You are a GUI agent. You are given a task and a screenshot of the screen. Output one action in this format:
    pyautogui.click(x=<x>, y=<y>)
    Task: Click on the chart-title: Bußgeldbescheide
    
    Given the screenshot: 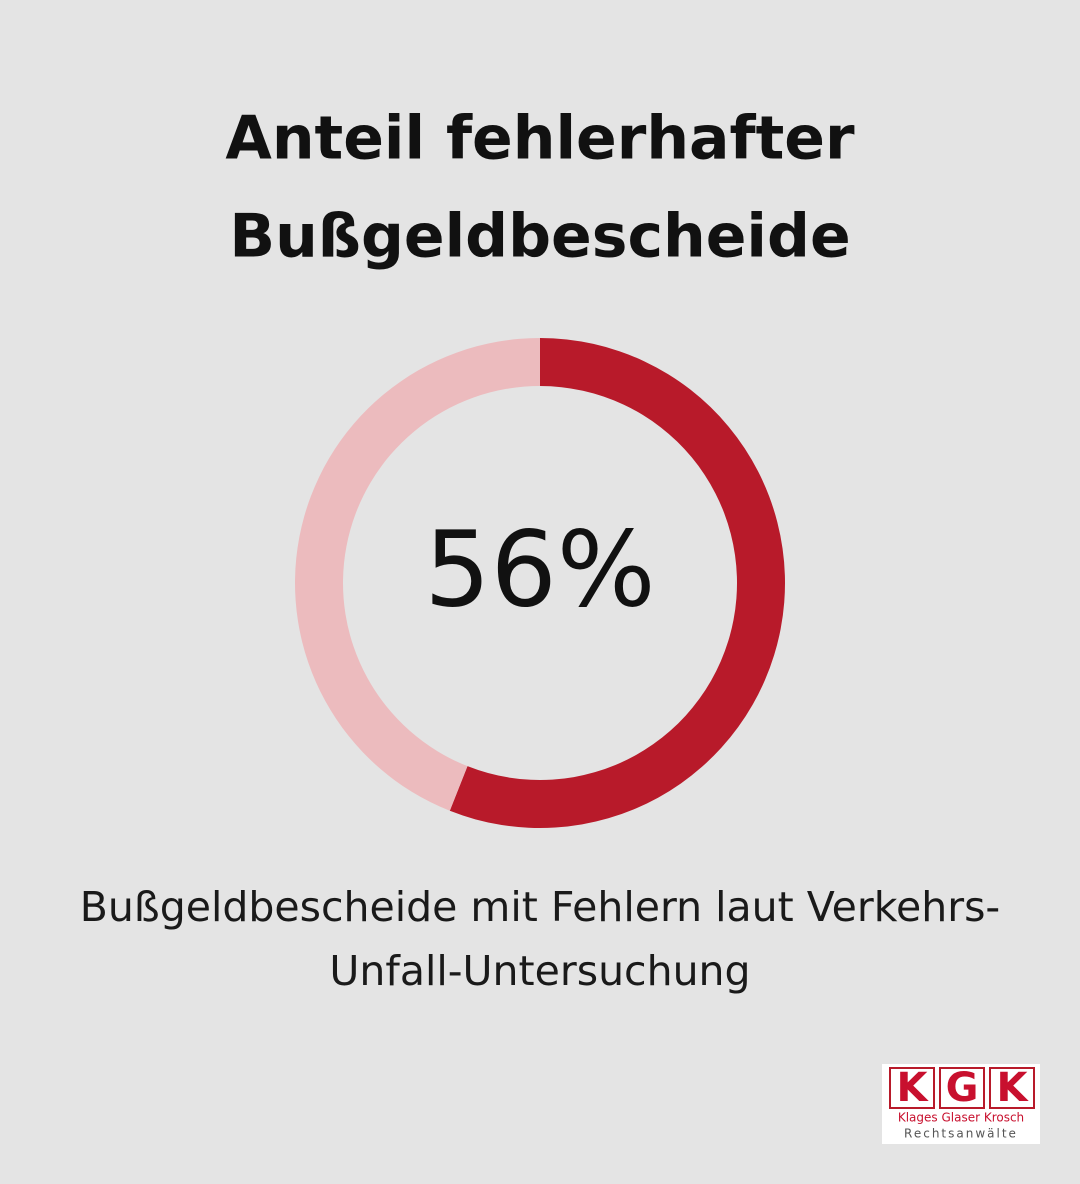 What is the action you would take?
    pyautogui.click(x=539, y=237)
    